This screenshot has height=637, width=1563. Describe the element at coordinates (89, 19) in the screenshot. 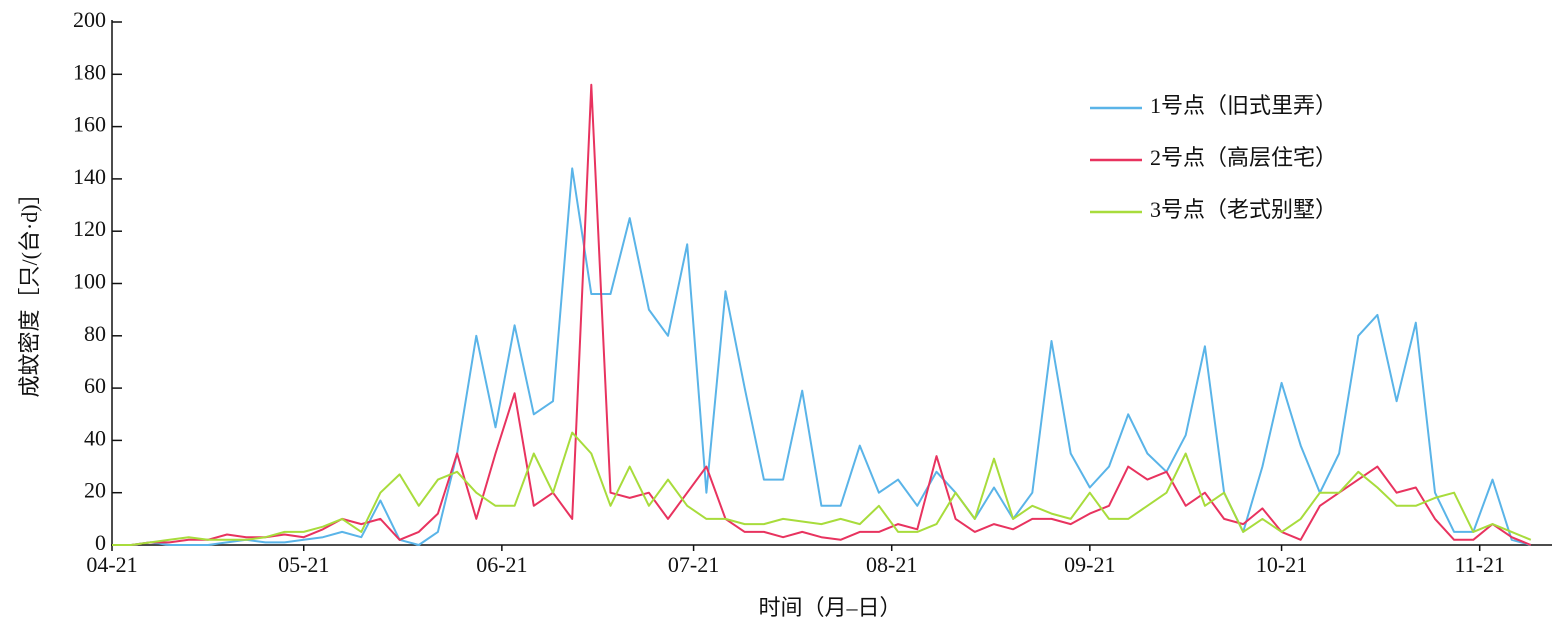

I see `y-tick-label: 200` at that location.